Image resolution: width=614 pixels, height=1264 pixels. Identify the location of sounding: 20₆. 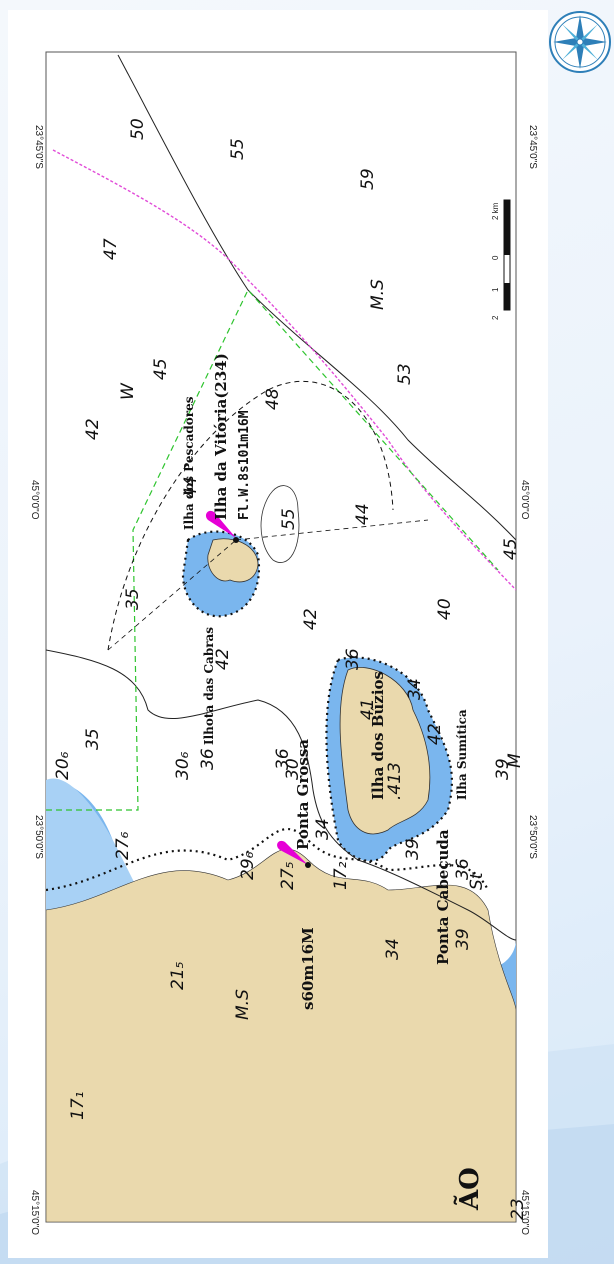
(63, 765).